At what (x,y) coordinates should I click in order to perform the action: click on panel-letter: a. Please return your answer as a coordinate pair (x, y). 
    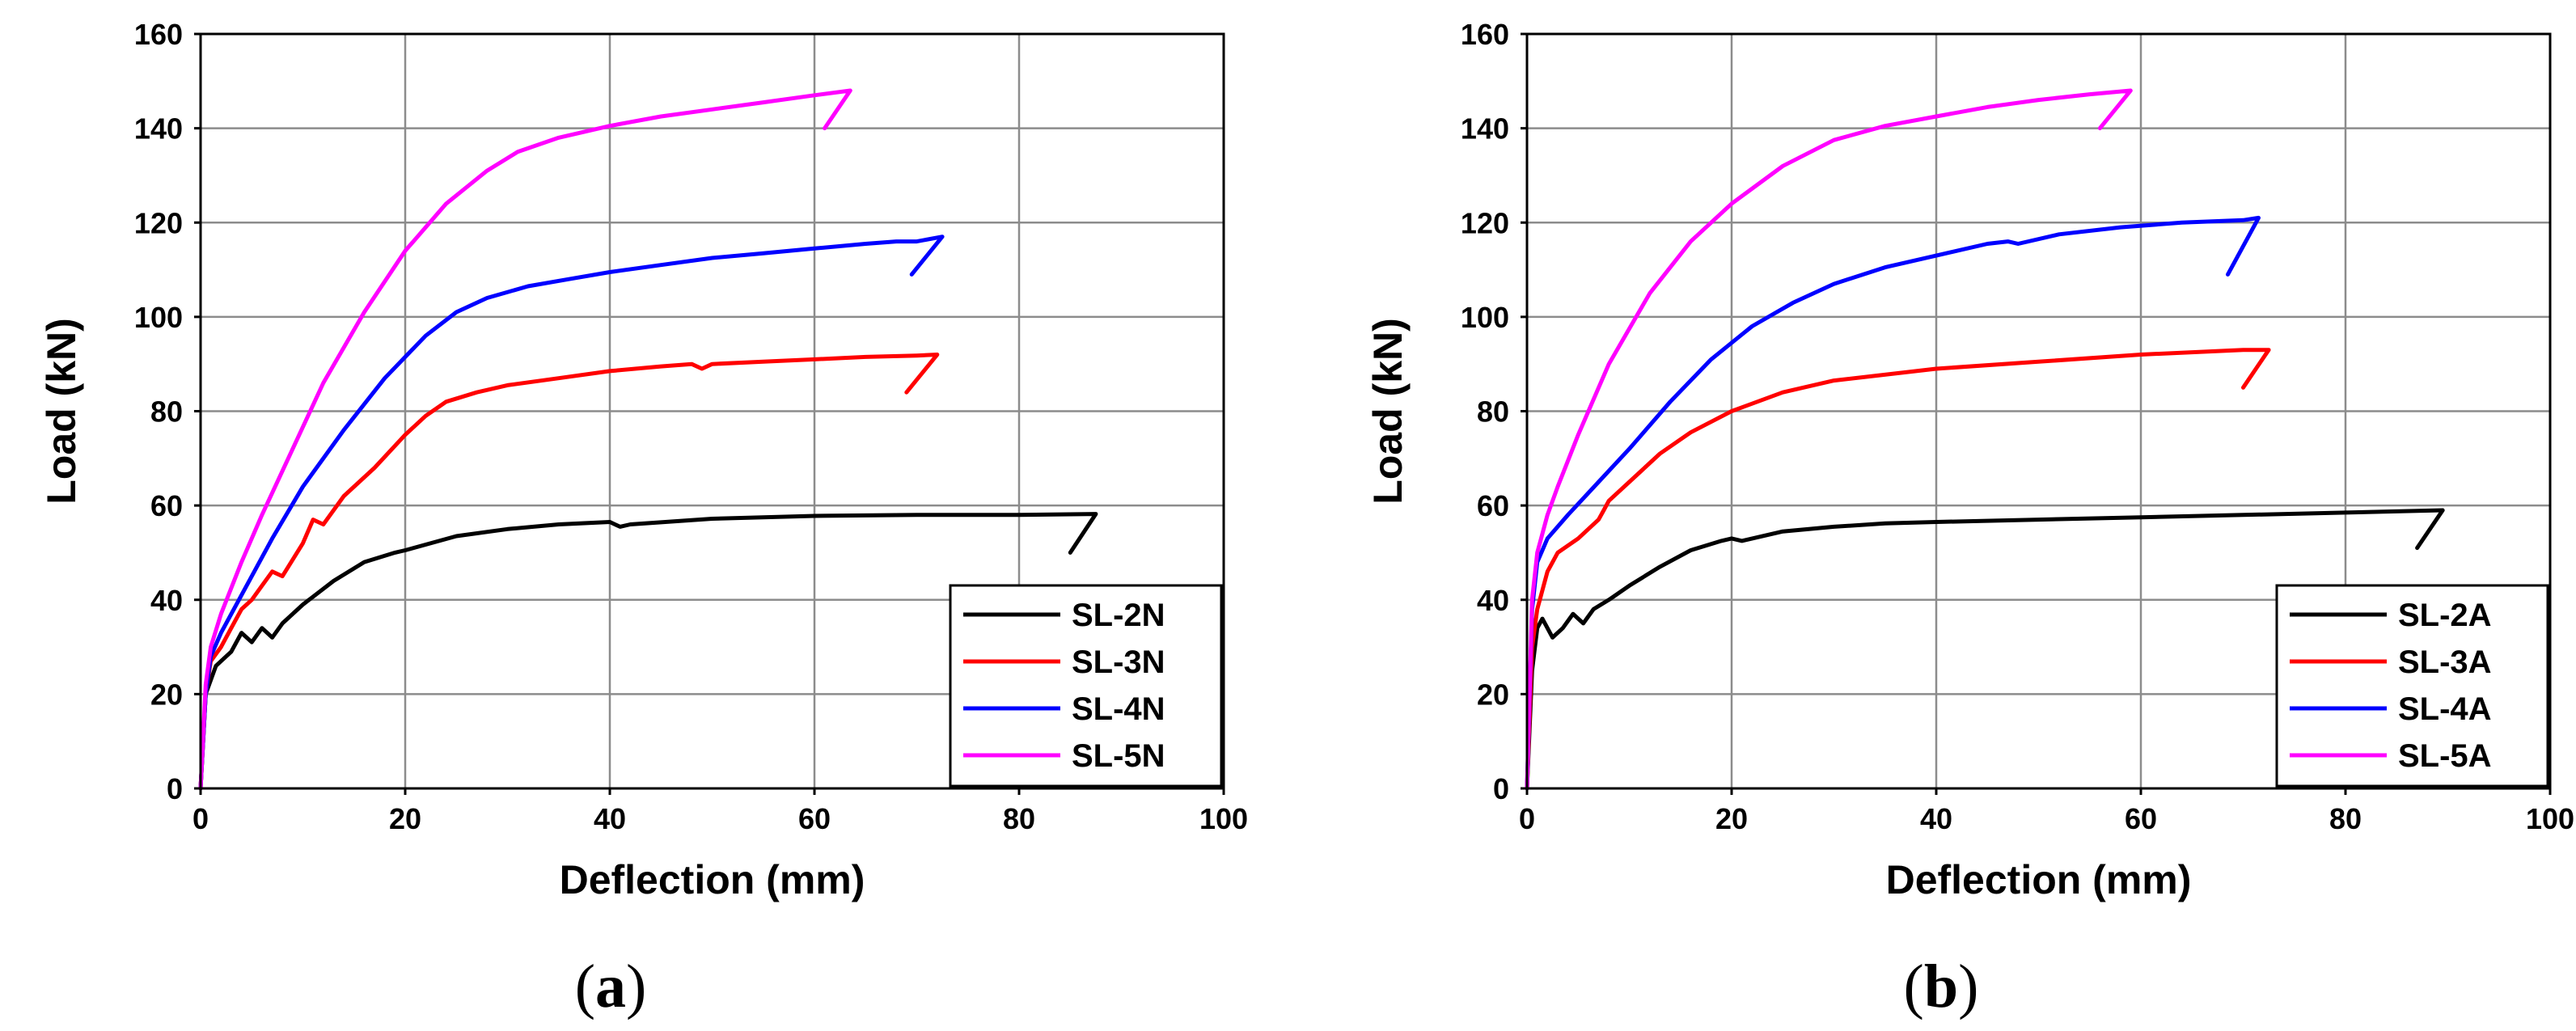
    Looking at the image, I should click on (611, 987).